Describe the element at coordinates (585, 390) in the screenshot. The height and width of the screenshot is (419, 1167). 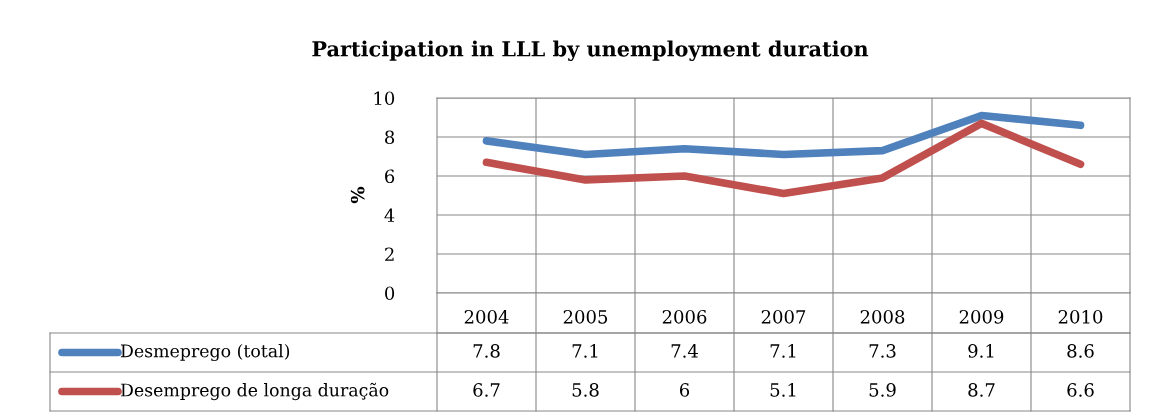
I see `data-label: 5.8` at that location.